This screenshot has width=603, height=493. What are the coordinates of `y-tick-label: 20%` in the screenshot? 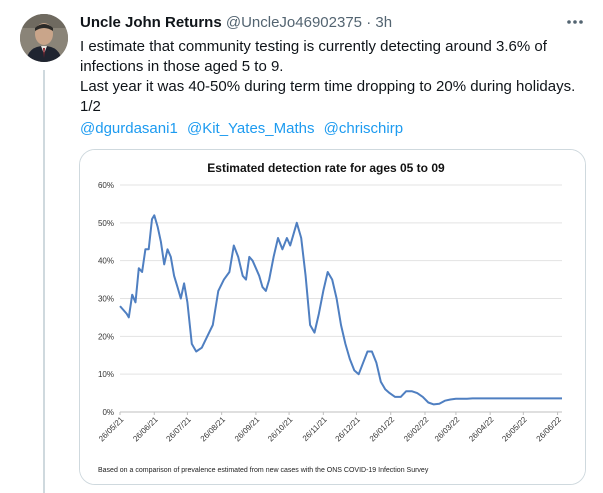 It's located at (106, 336).